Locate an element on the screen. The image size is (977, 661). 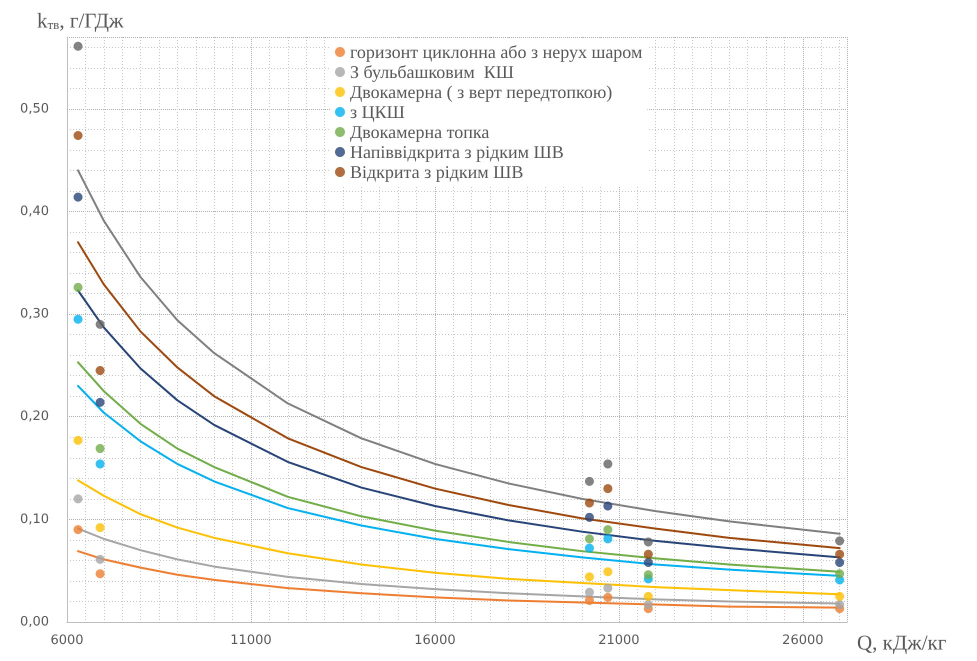
y-tick-label: 0,50 is located at coordinates (34, 108).